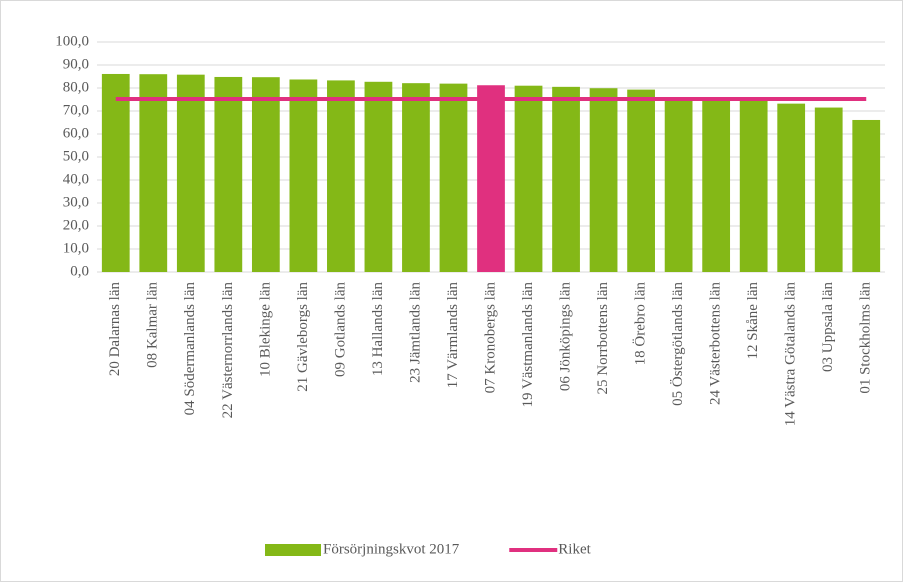  What do you see at coordinates (640, 324) in the screenshot?
I see `x-tick-label: 18 Örebro län` at bounding box center [640, 324].